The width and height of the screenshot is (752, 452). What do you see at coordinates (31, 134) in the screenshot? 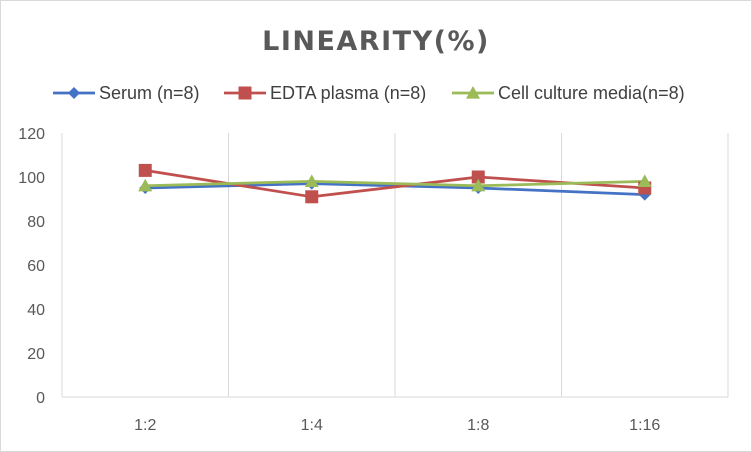
I see `y-tick-label: 120` at bounding box center [31, 134].